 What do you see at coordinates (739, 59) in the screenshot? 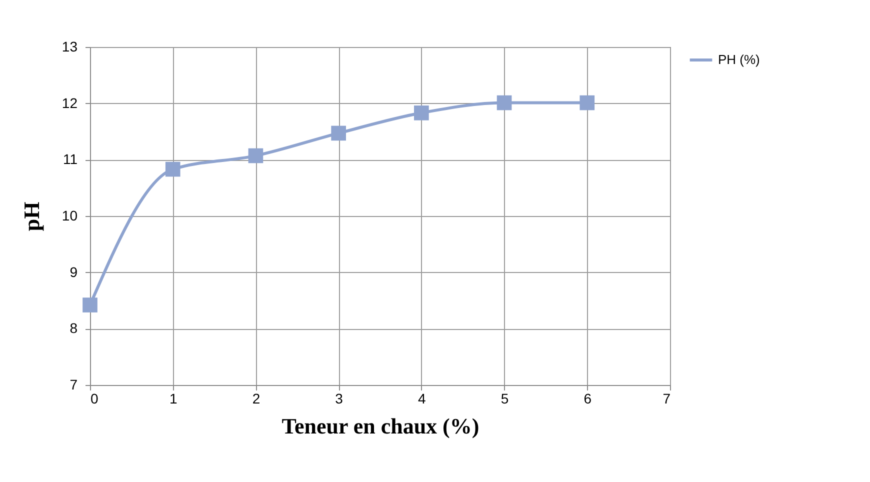
I see `legend-label: PH (%)` at bounding box center [739, 59].